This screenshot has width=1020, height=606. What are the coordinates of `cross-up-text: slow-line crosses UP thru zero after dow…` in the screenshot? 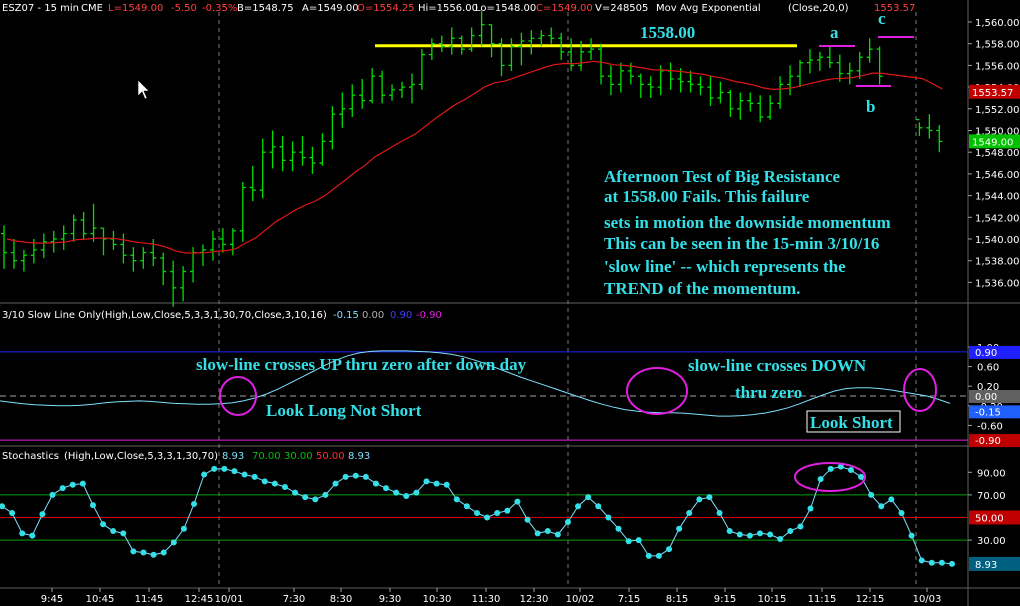 It's located at (361, 364).